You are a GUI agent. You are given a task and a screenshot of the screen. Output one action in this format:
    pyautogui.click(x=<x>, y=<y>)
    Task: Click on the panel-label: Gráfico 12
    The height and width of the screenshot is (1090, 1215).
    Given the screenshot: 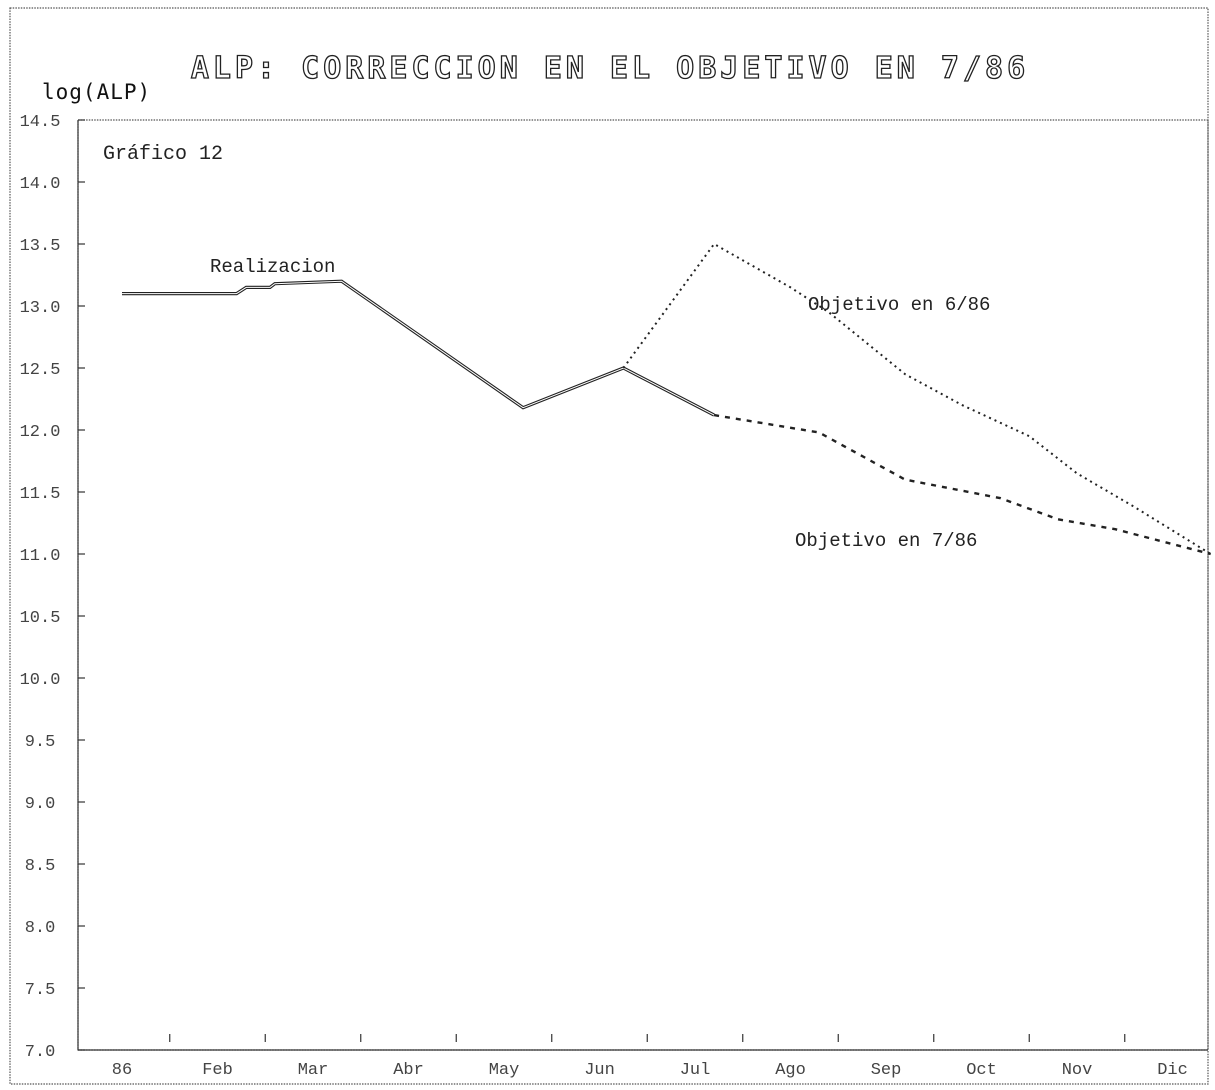 What is the action you would take?
    pyautogui.click(x=163, y=154)
    